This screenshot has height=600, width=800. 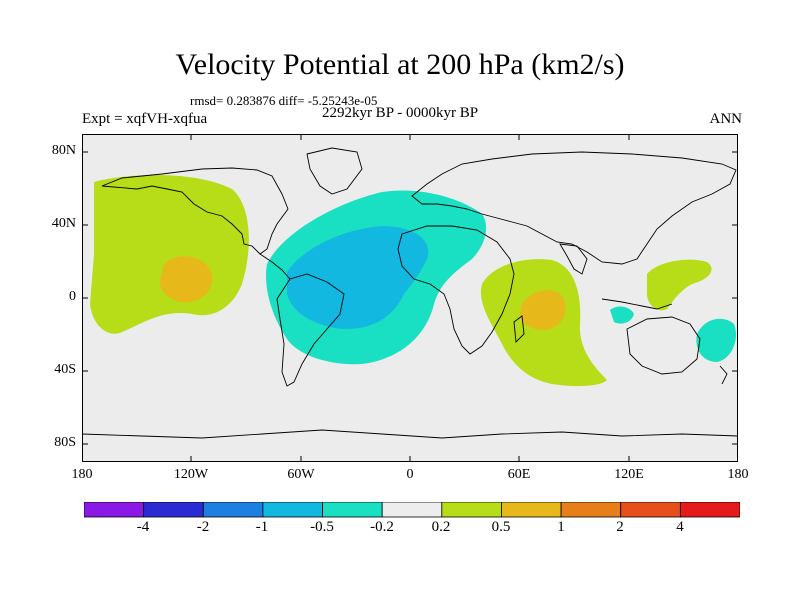 I want to click on colorbar-label: -0.5, so click(x=322, y=527).